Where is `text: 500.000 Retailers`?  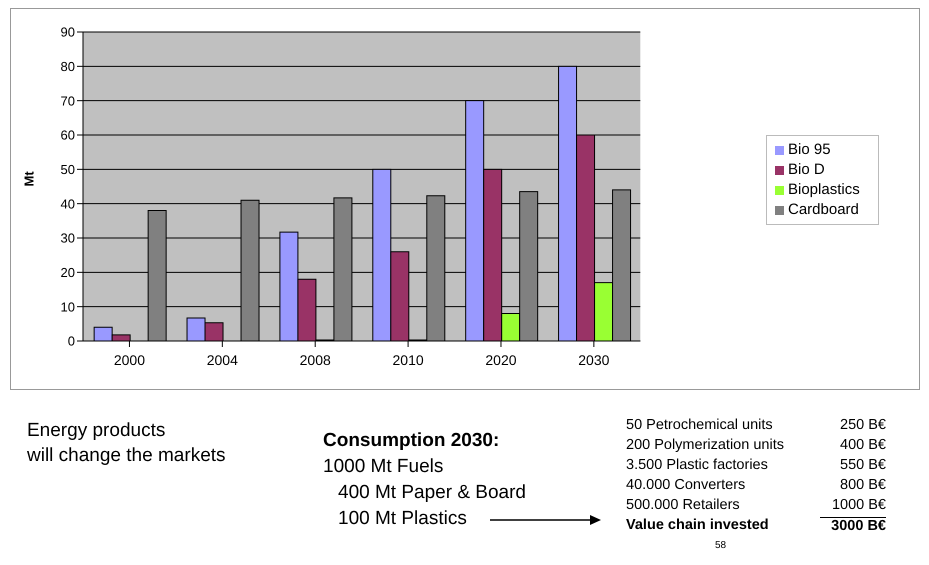
text: 500.000 Retailers is located at coordinates (683, 505).